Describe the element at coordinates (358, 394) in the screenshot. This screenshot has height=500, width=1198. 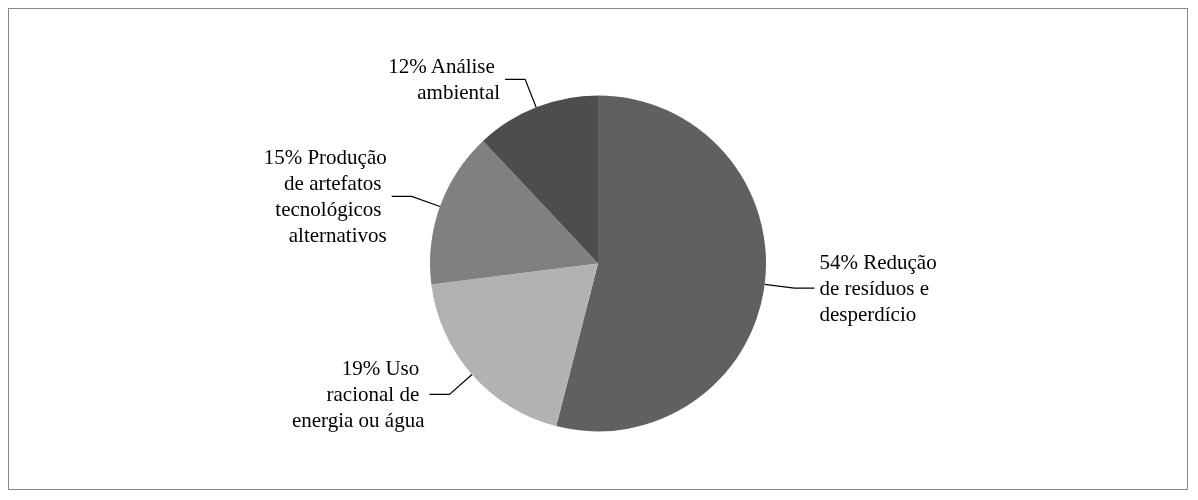
I see `slice-label: 19% Uso racional de energia ou água` at that location.